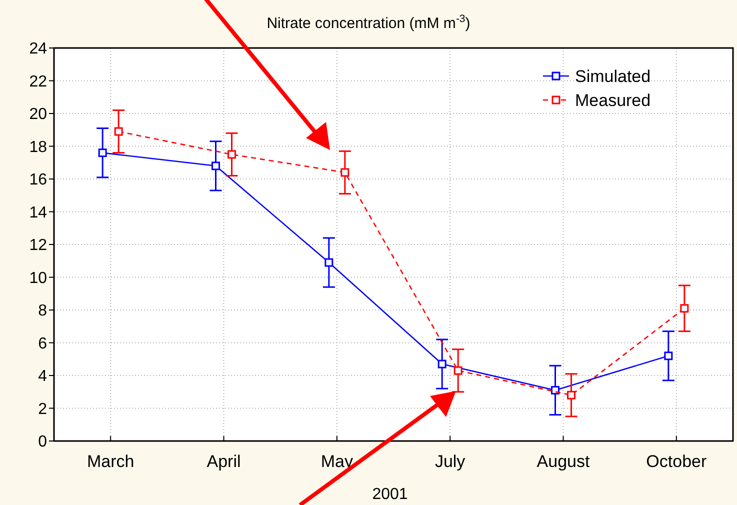 The image size is (737, 505). I want to click on x-axis-title: 2001, so click(390, 494).